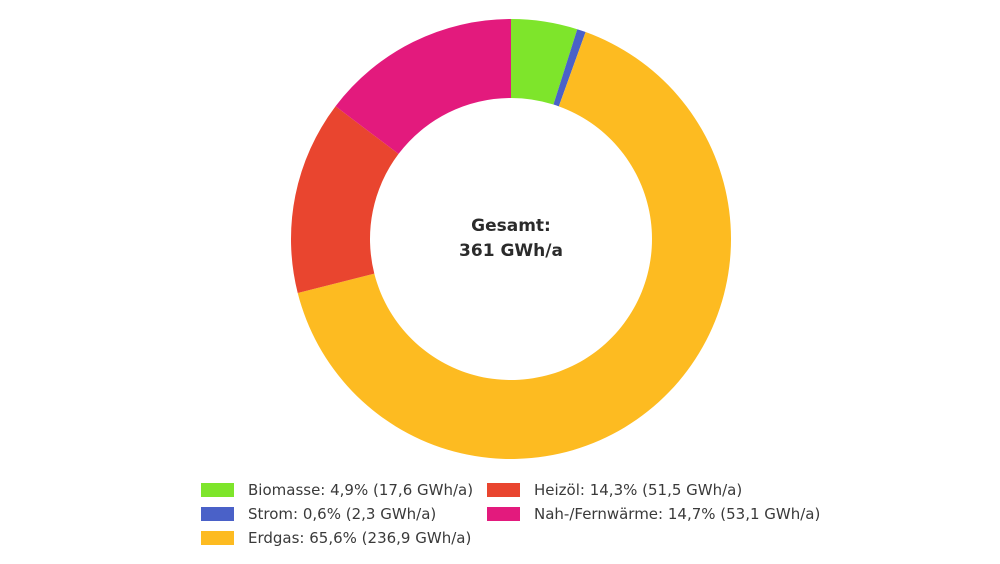 The width and height of the screenshot is (1000, 564). Describe the element at coordinates (677, 514) in the screenshot. I see `legend-label-fernwaerme: Nah-/Fernwärme: 14,7% (53,1 GWh/a)` at that location.